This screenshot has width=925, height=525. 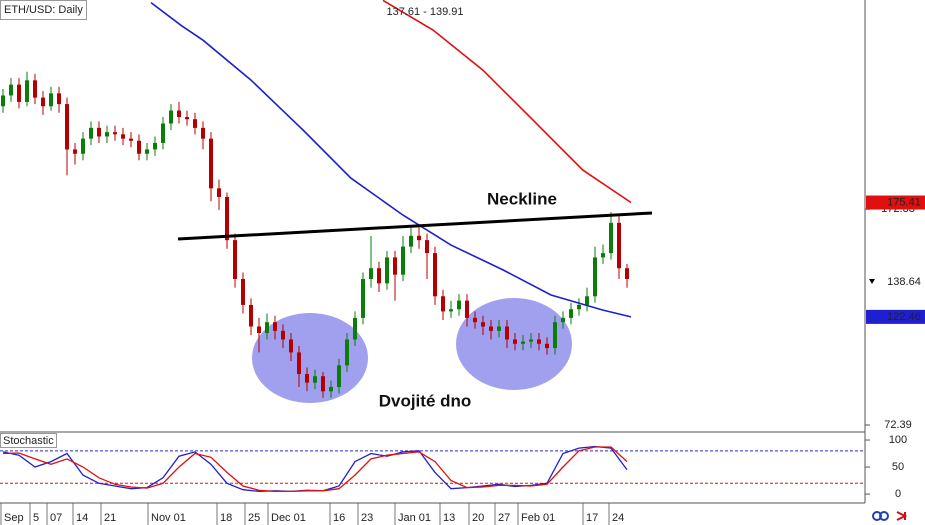 I want to click on price-marker, so click(x=872, y=281).